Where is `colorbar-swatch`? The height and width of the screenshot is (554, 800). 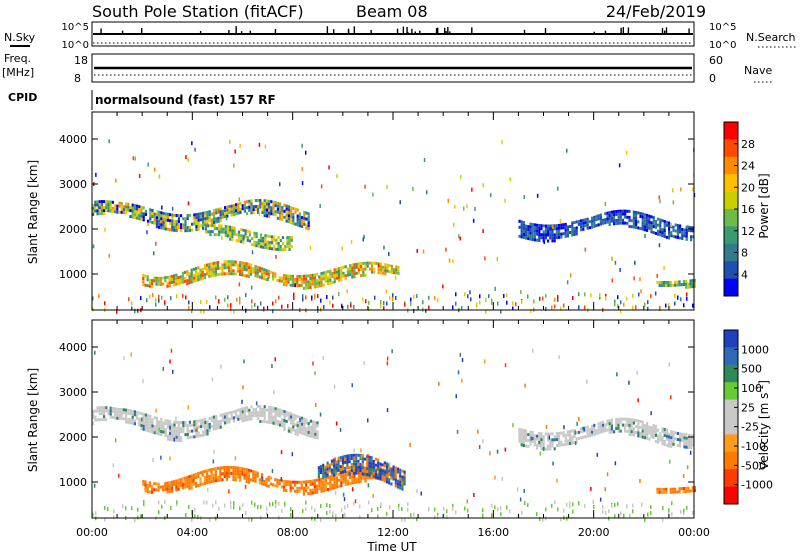
colorbar-swatch is located at coordinates (731, 373).